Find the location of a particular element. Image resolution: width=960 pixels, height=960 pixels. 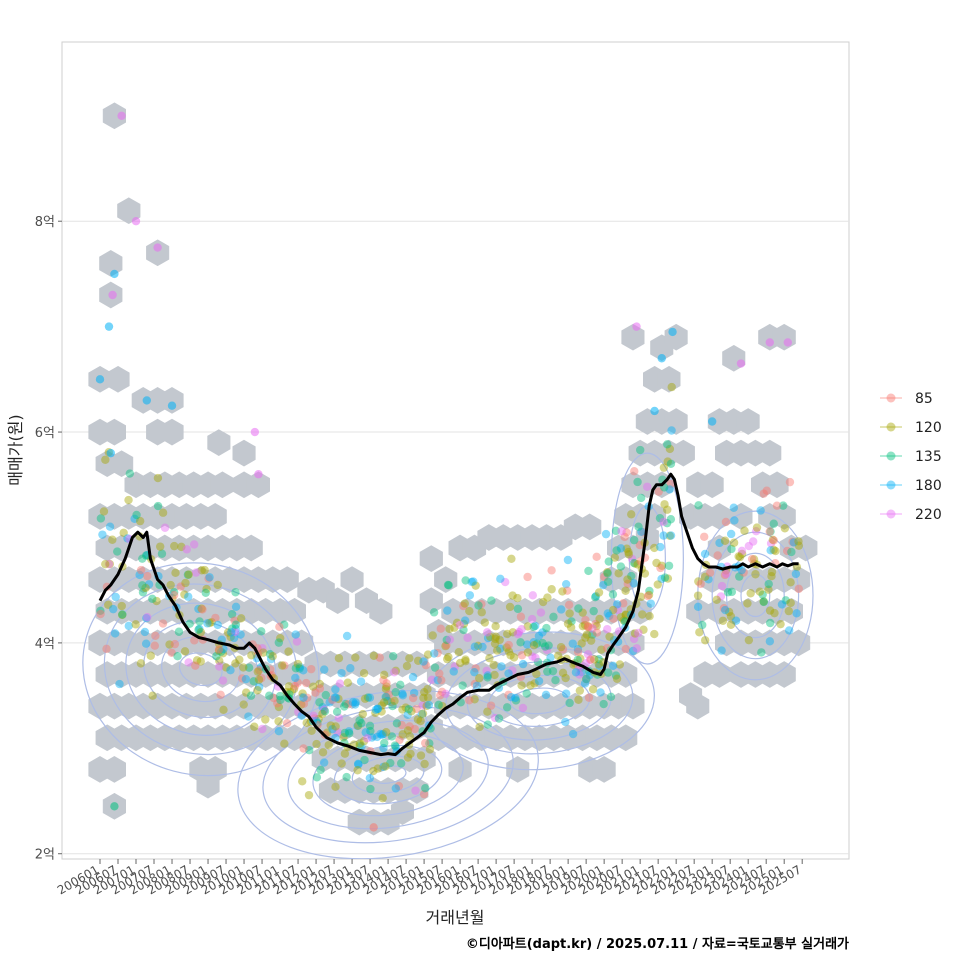

legend-label: 120 is located at coordinates (928, 428).